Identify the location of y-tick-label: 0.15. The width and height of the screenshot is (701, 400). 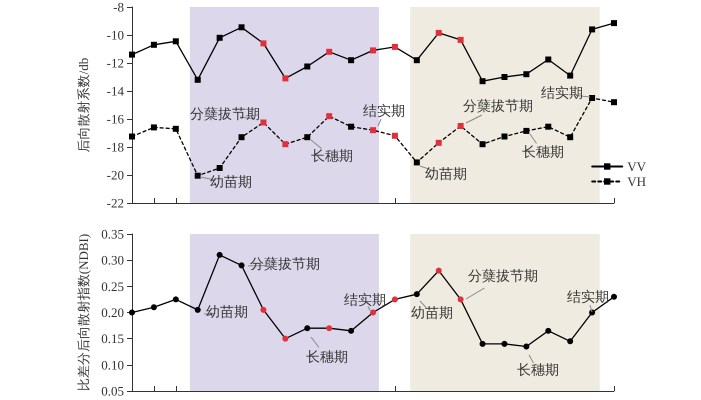
(112, 338).